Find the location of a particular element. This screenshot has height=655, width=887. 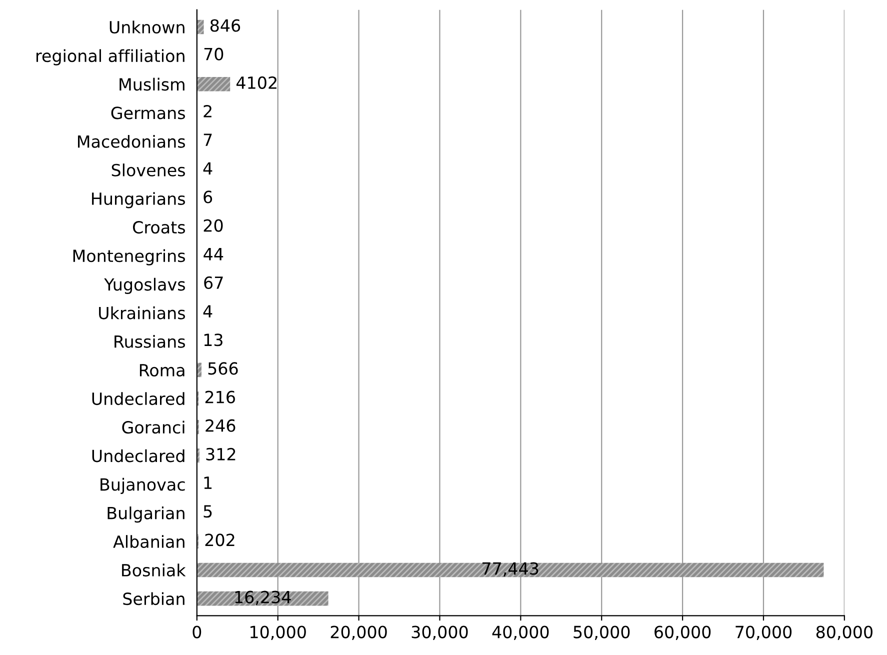

x-tick-label: 30,000 is located at coordinates (440, 633).